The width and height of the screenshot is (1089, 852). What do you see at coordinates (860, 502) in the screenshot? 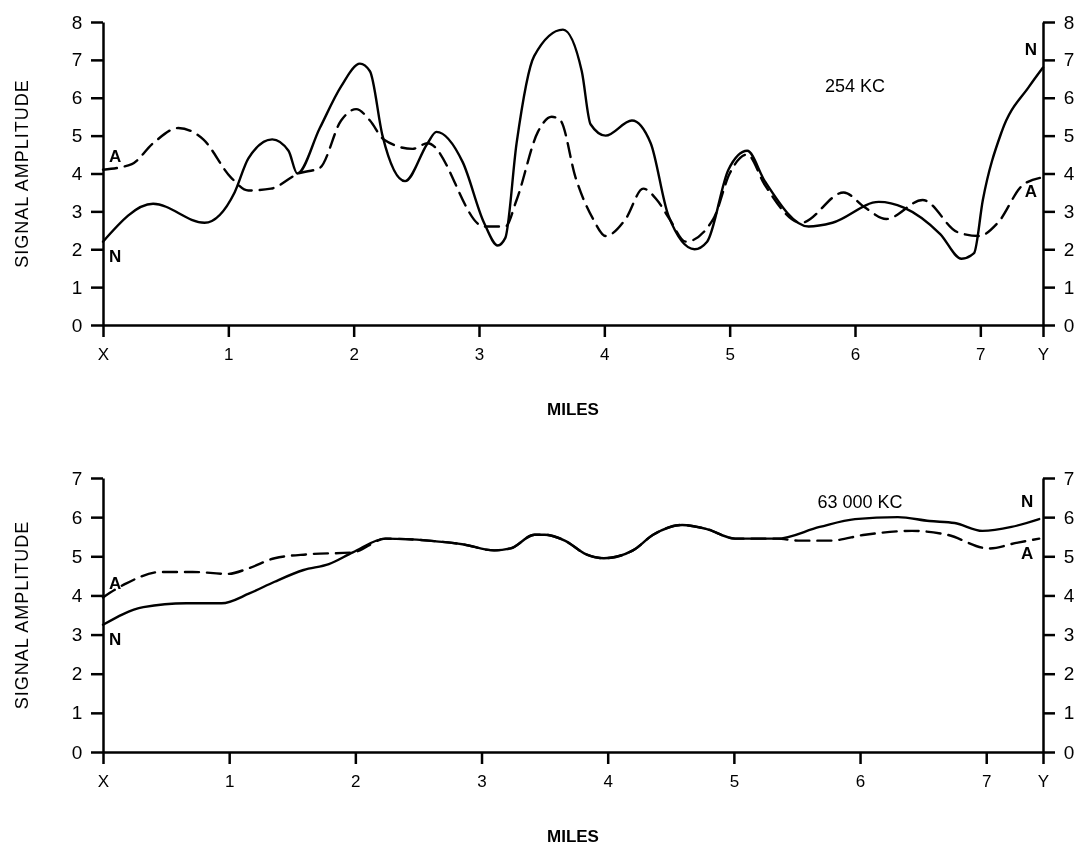
I see `text: 63 000 KC` at bounding box center [860, 502].